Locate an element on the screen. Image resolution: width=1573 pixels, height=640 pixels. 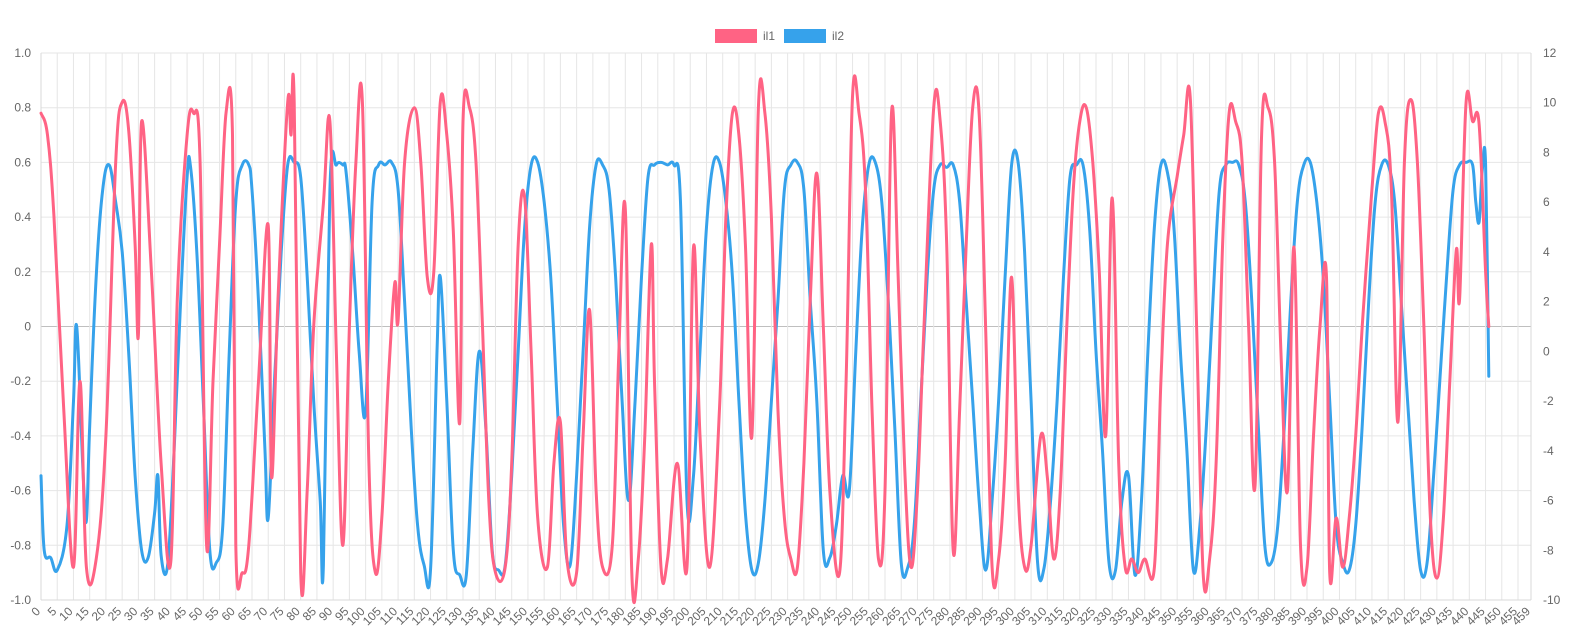
y-left-tick-label: -0.4 is located at coordinates (20, 436).